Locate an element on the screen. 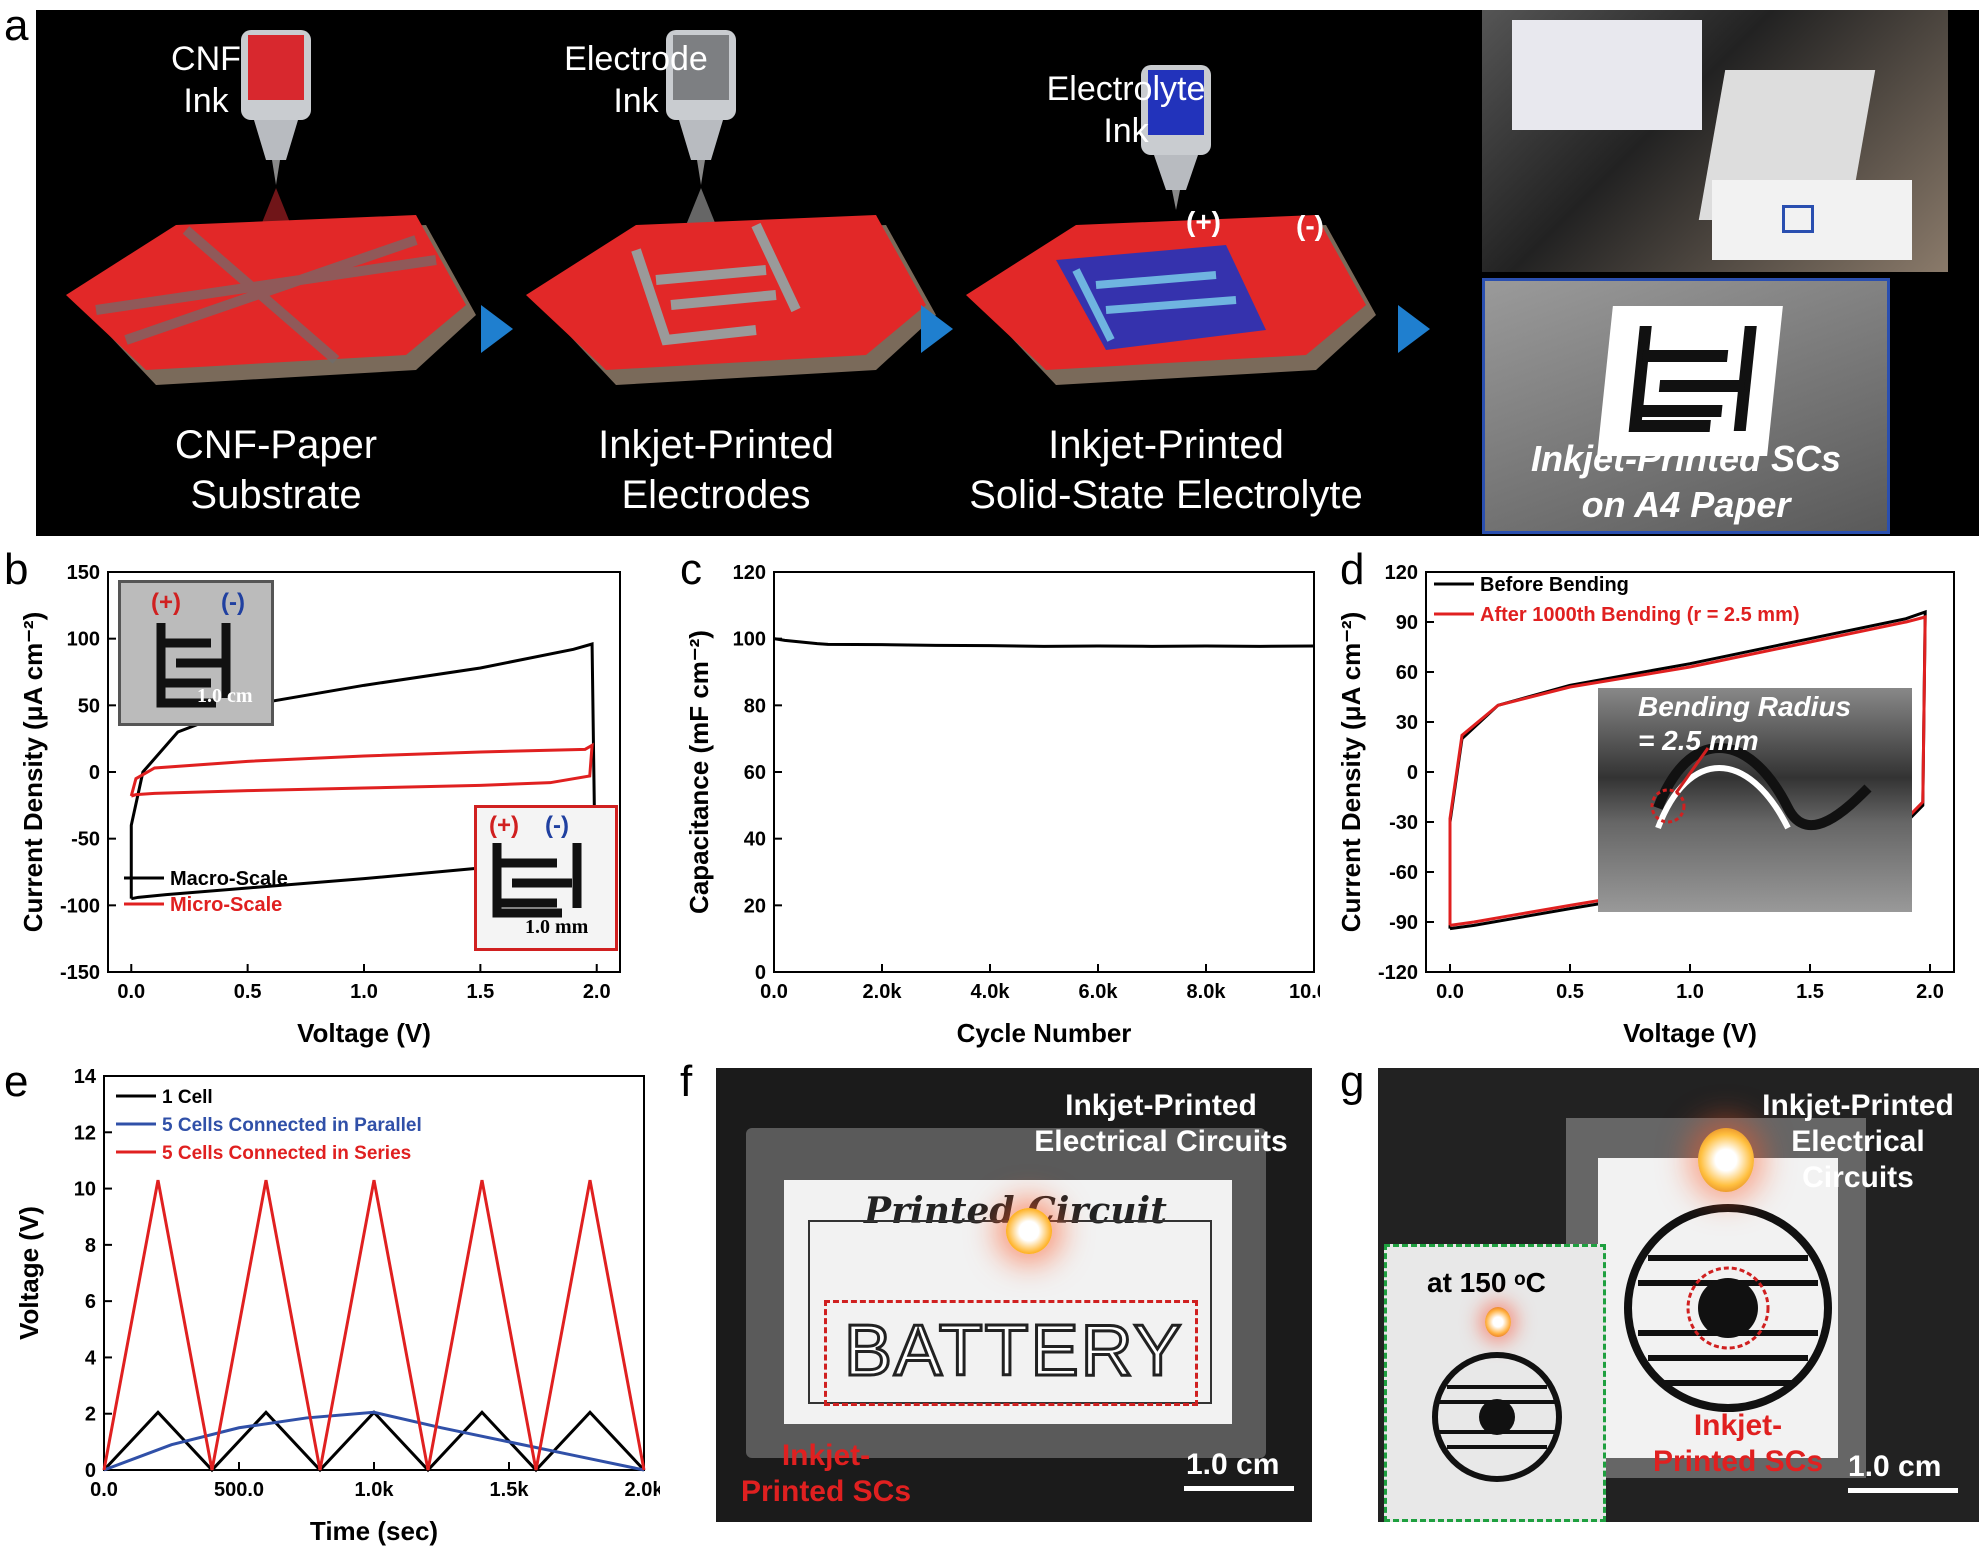 Image resolution: width=1979 pixels, height=1557 pixels. ink-label-line1: Electrode is located at coordinates (636, 59).